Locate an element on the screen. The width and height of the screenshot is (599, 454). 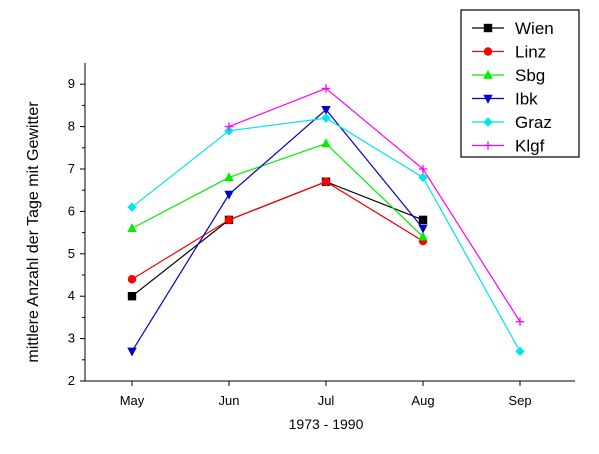
legend: Wien Linz Sbg Ibk Graz Klgf is located at coordinates (520, 83).